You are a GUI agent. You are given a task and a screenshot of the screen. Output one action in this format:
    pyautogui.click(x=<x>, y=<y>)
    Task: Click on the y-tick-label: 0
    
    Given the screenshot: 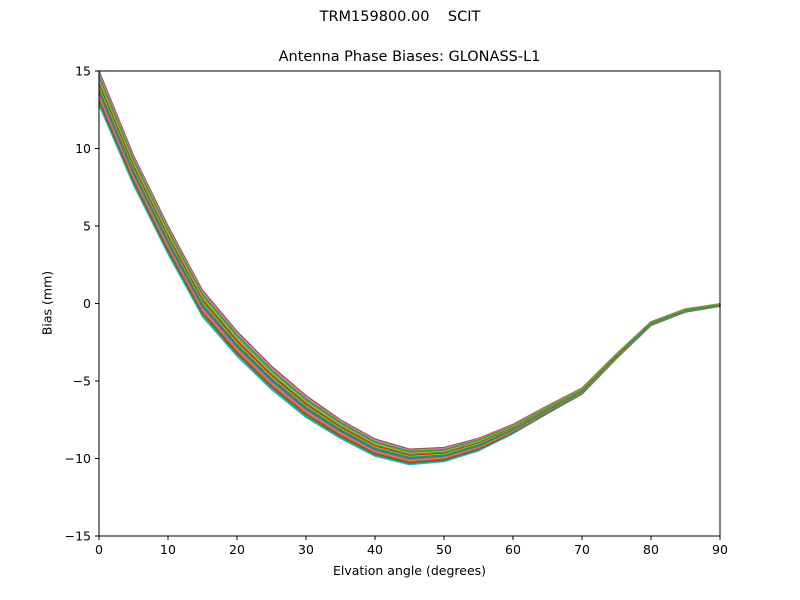 What is the action you would take?
    pyautogui.click(x=87, y=303)
    